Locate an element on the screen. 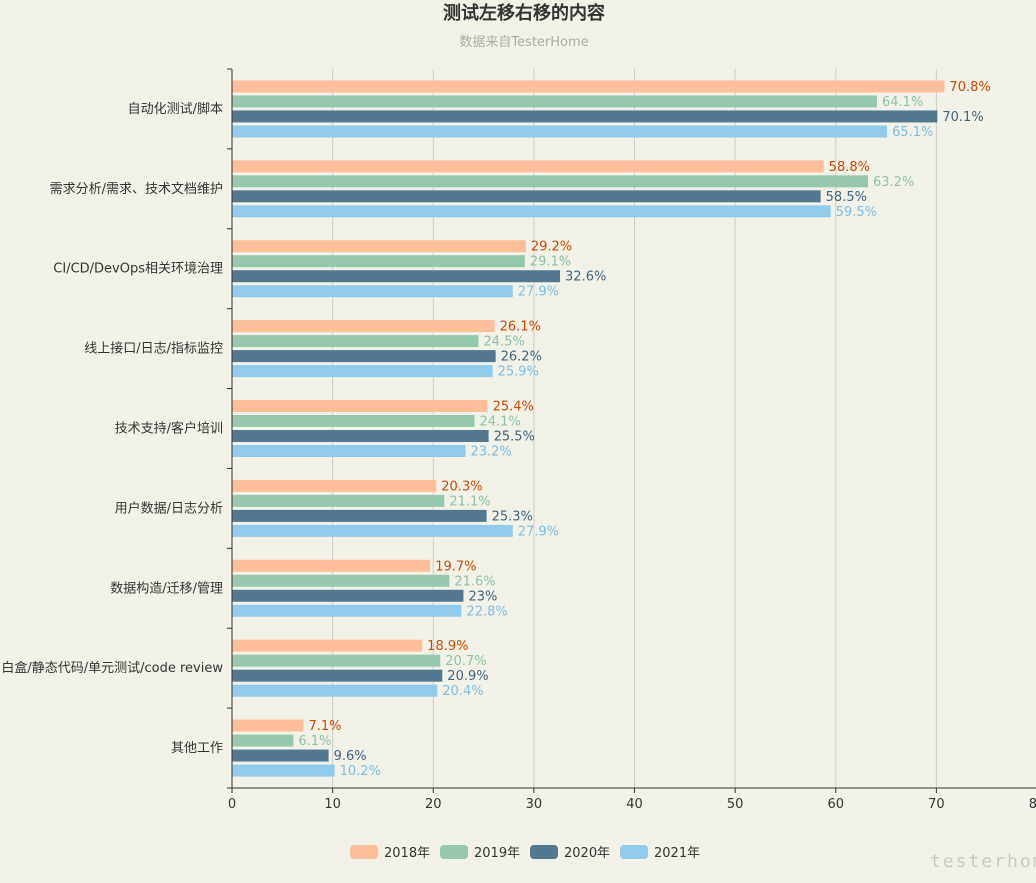 The width and height of the screenshot is (1036, 883). chart-subtitle: 数据来自TesterHome is located at coordinates (523, 42).